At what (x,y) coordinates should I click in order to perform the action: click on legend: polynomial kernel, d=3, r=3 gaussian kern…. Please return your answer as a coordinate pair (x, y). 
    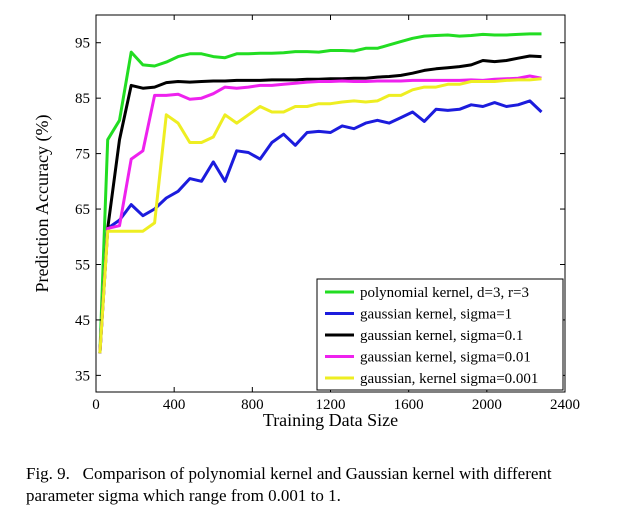
    Looking at the image, I should click on (440, 334).